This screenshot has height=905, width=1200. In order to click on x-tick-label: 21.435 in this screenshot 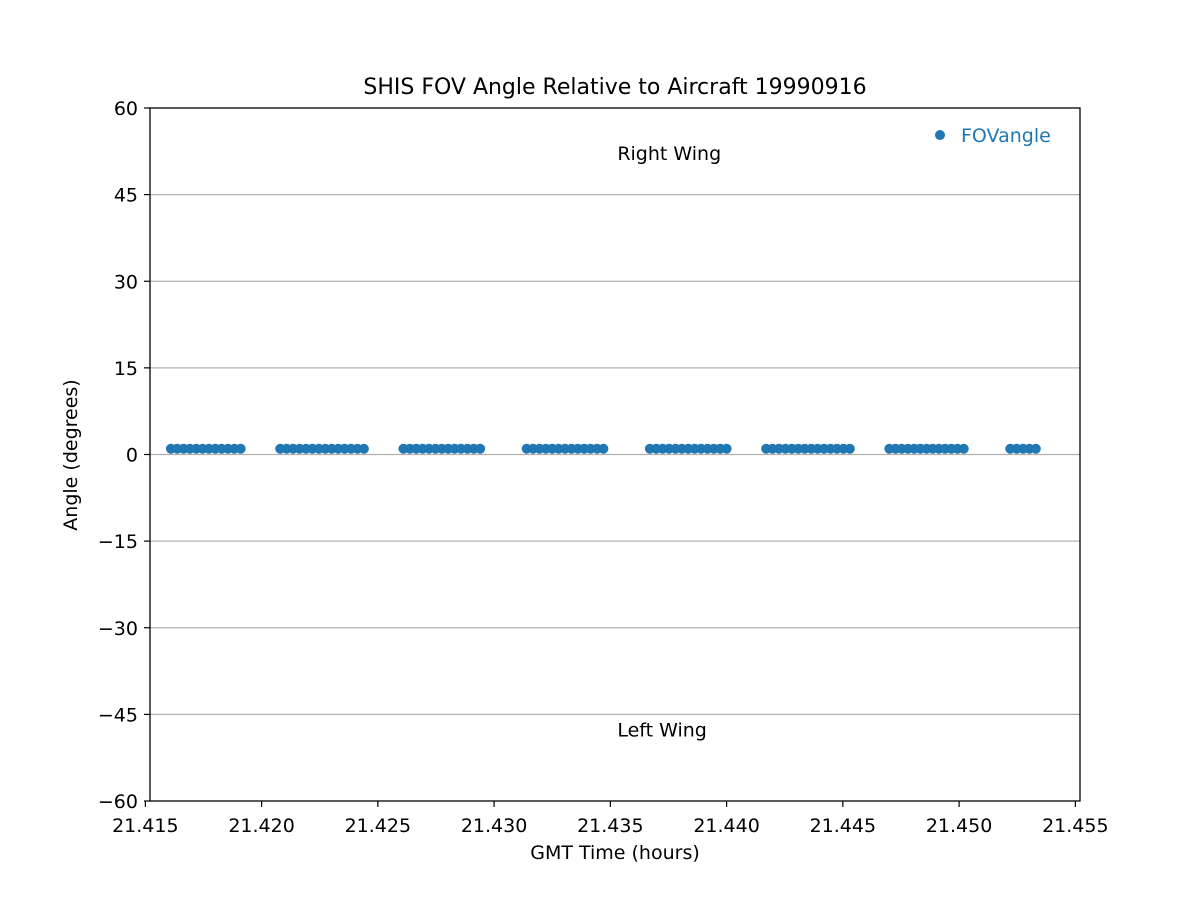, I will do `click(610, 826)`.